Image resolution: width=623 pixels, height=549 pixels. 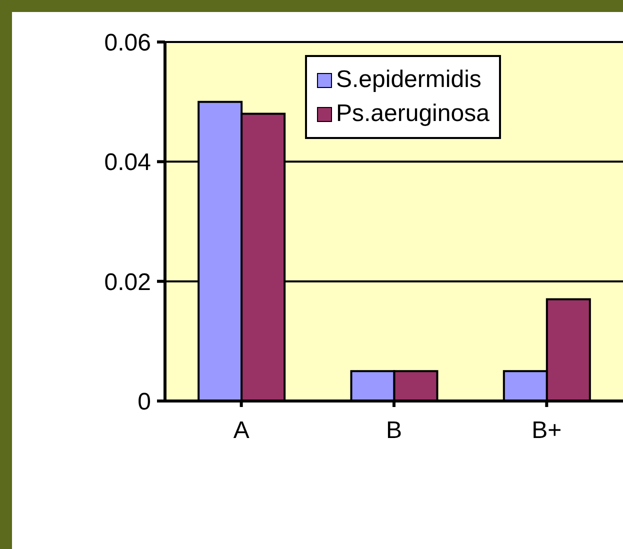 I want to click on legend-label: Ps.aeruginosa, so click(x=413, y=114).